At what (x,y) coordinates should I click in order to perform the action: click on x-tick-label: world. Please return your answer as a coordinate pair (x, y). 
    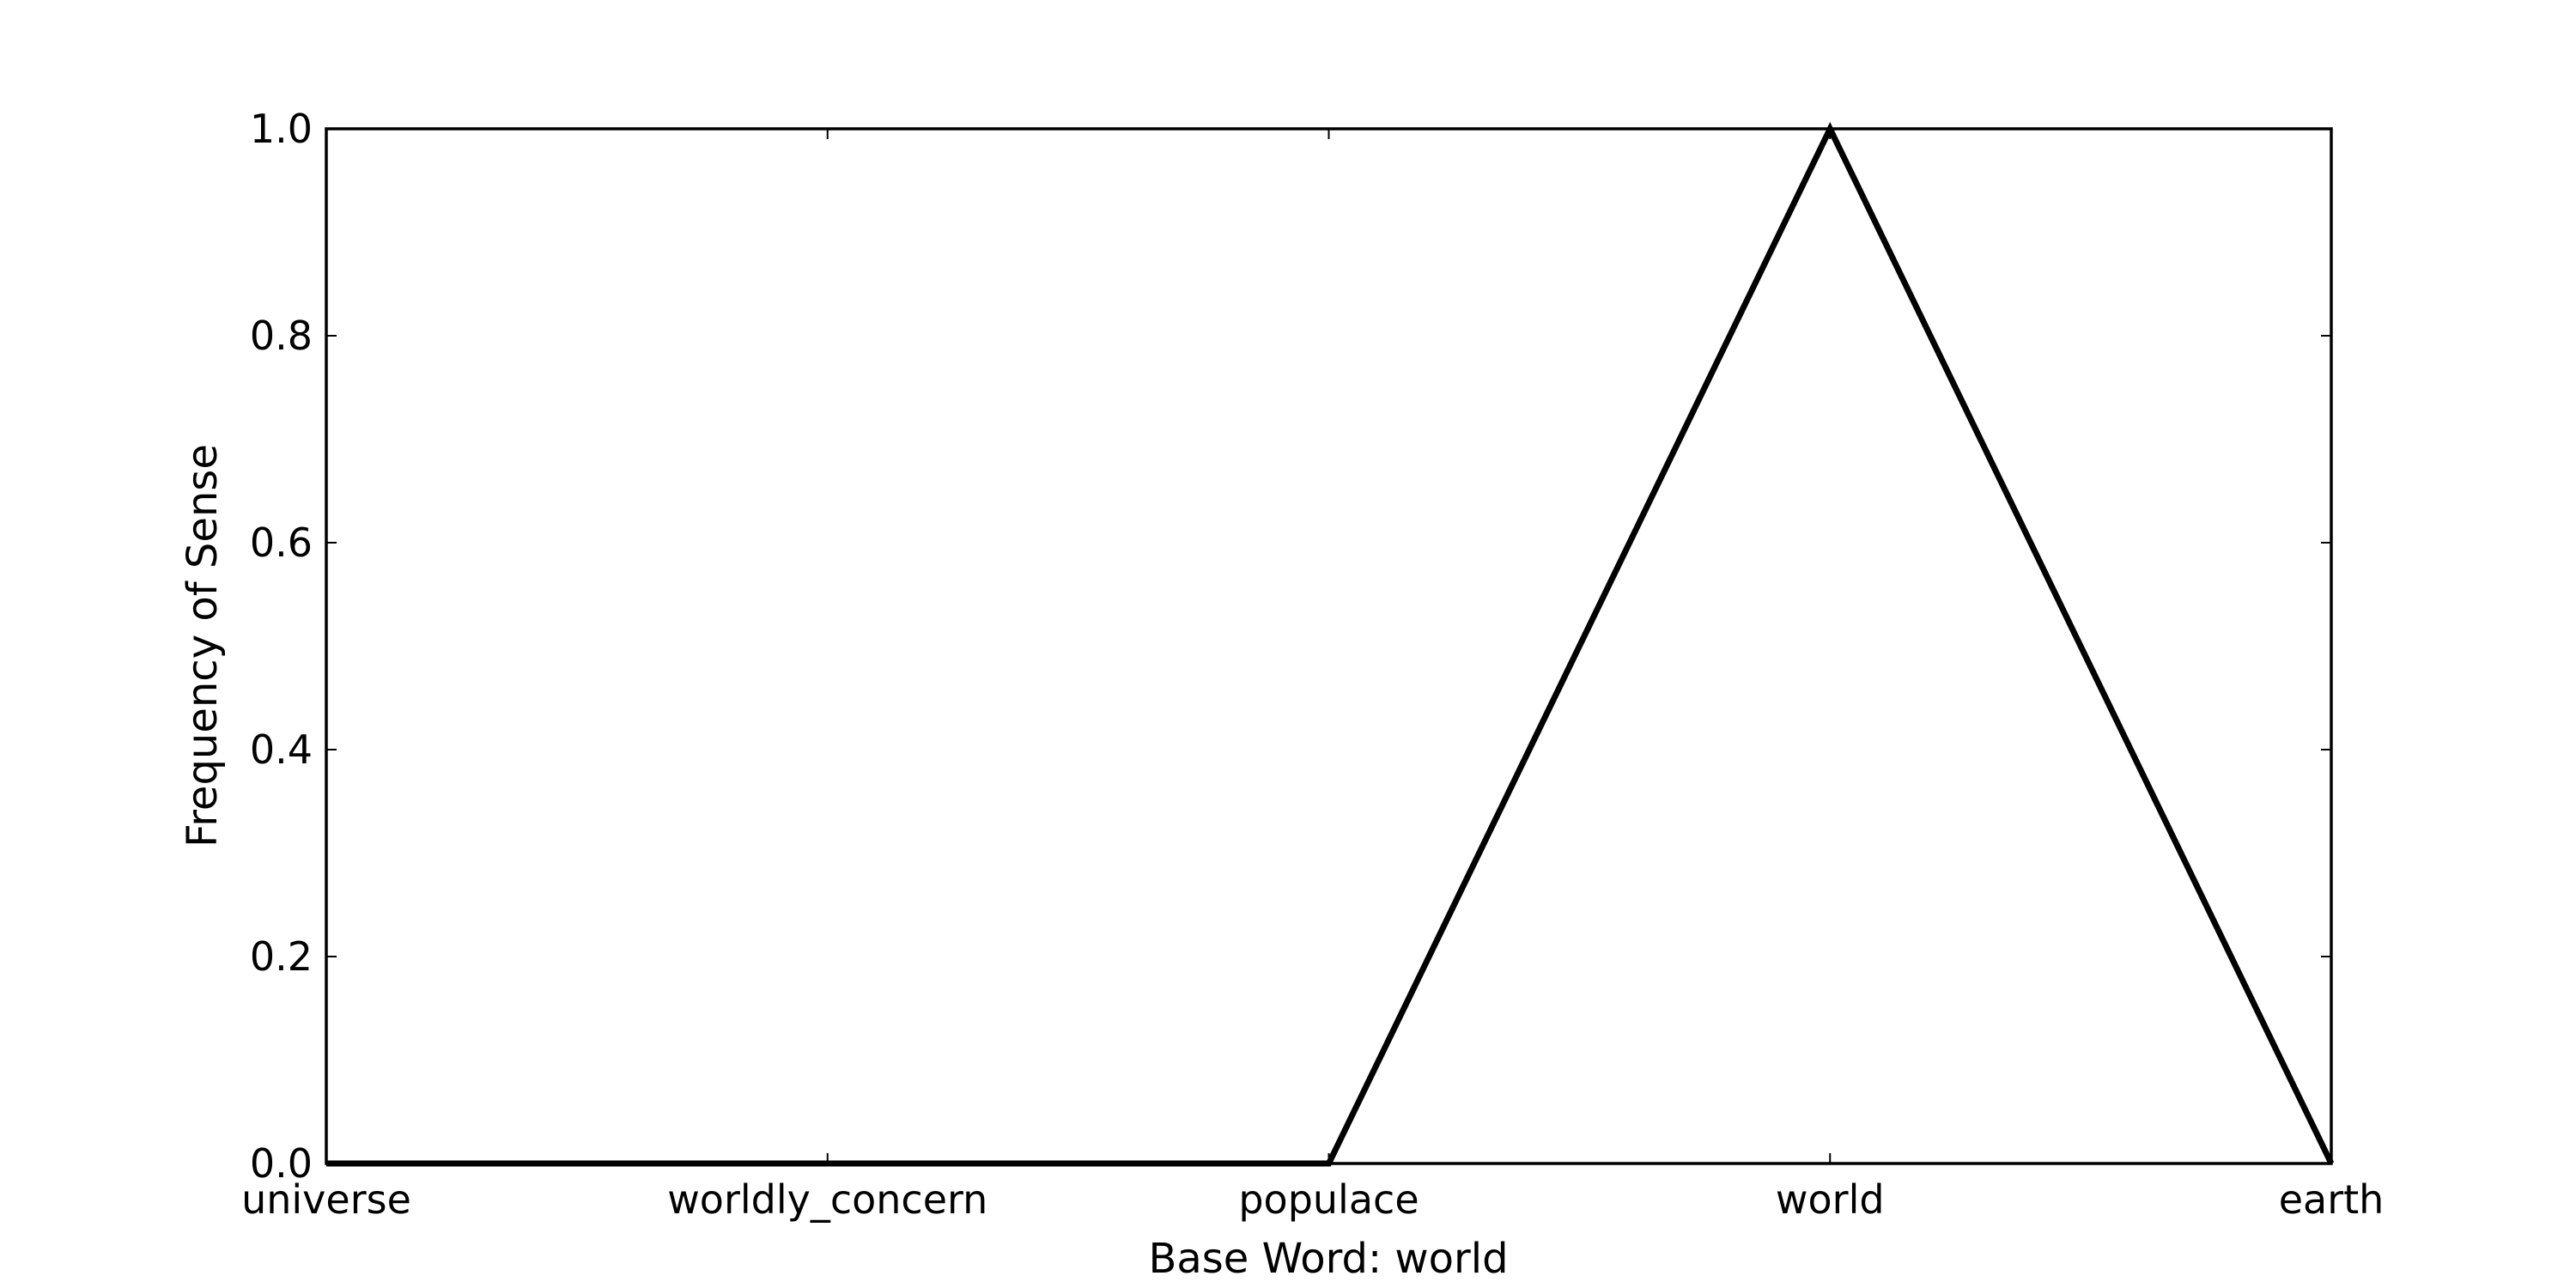
    Looking at the image, I should click on (1830, 1199).